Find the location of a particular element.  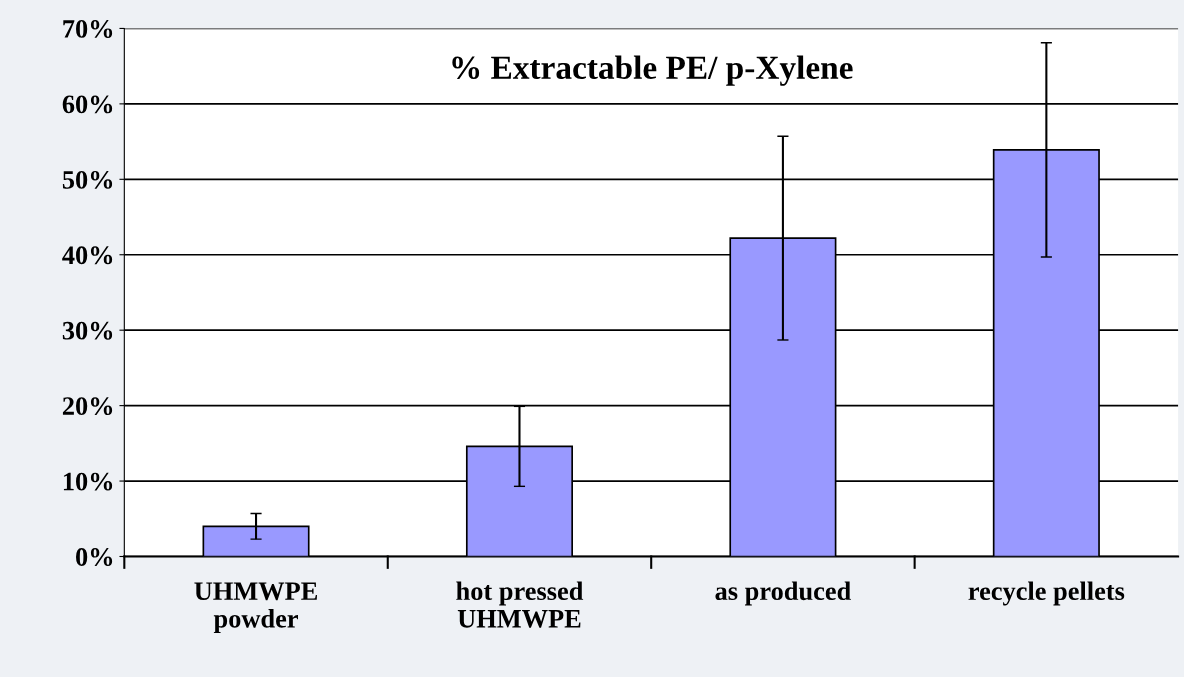

y-tick-label: 70% is located at coordinates (88, 29).